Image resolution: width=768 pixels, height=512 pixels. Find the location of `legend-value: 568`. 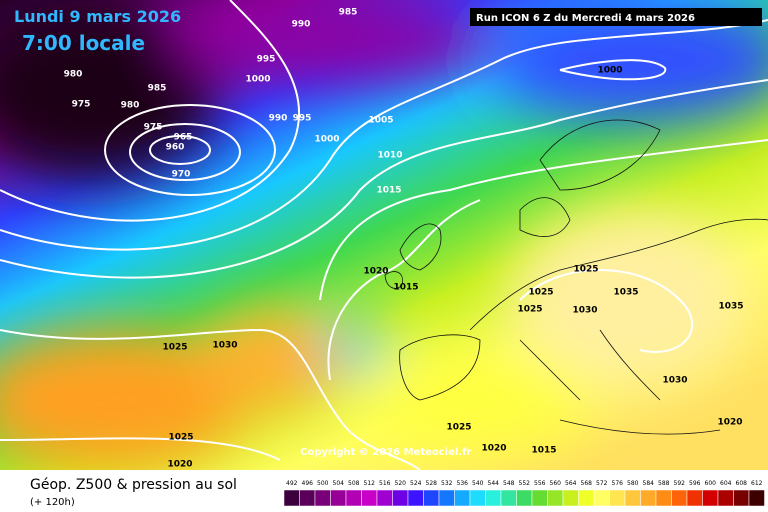

legend-value: 568 is located at coordinates (587, 483).